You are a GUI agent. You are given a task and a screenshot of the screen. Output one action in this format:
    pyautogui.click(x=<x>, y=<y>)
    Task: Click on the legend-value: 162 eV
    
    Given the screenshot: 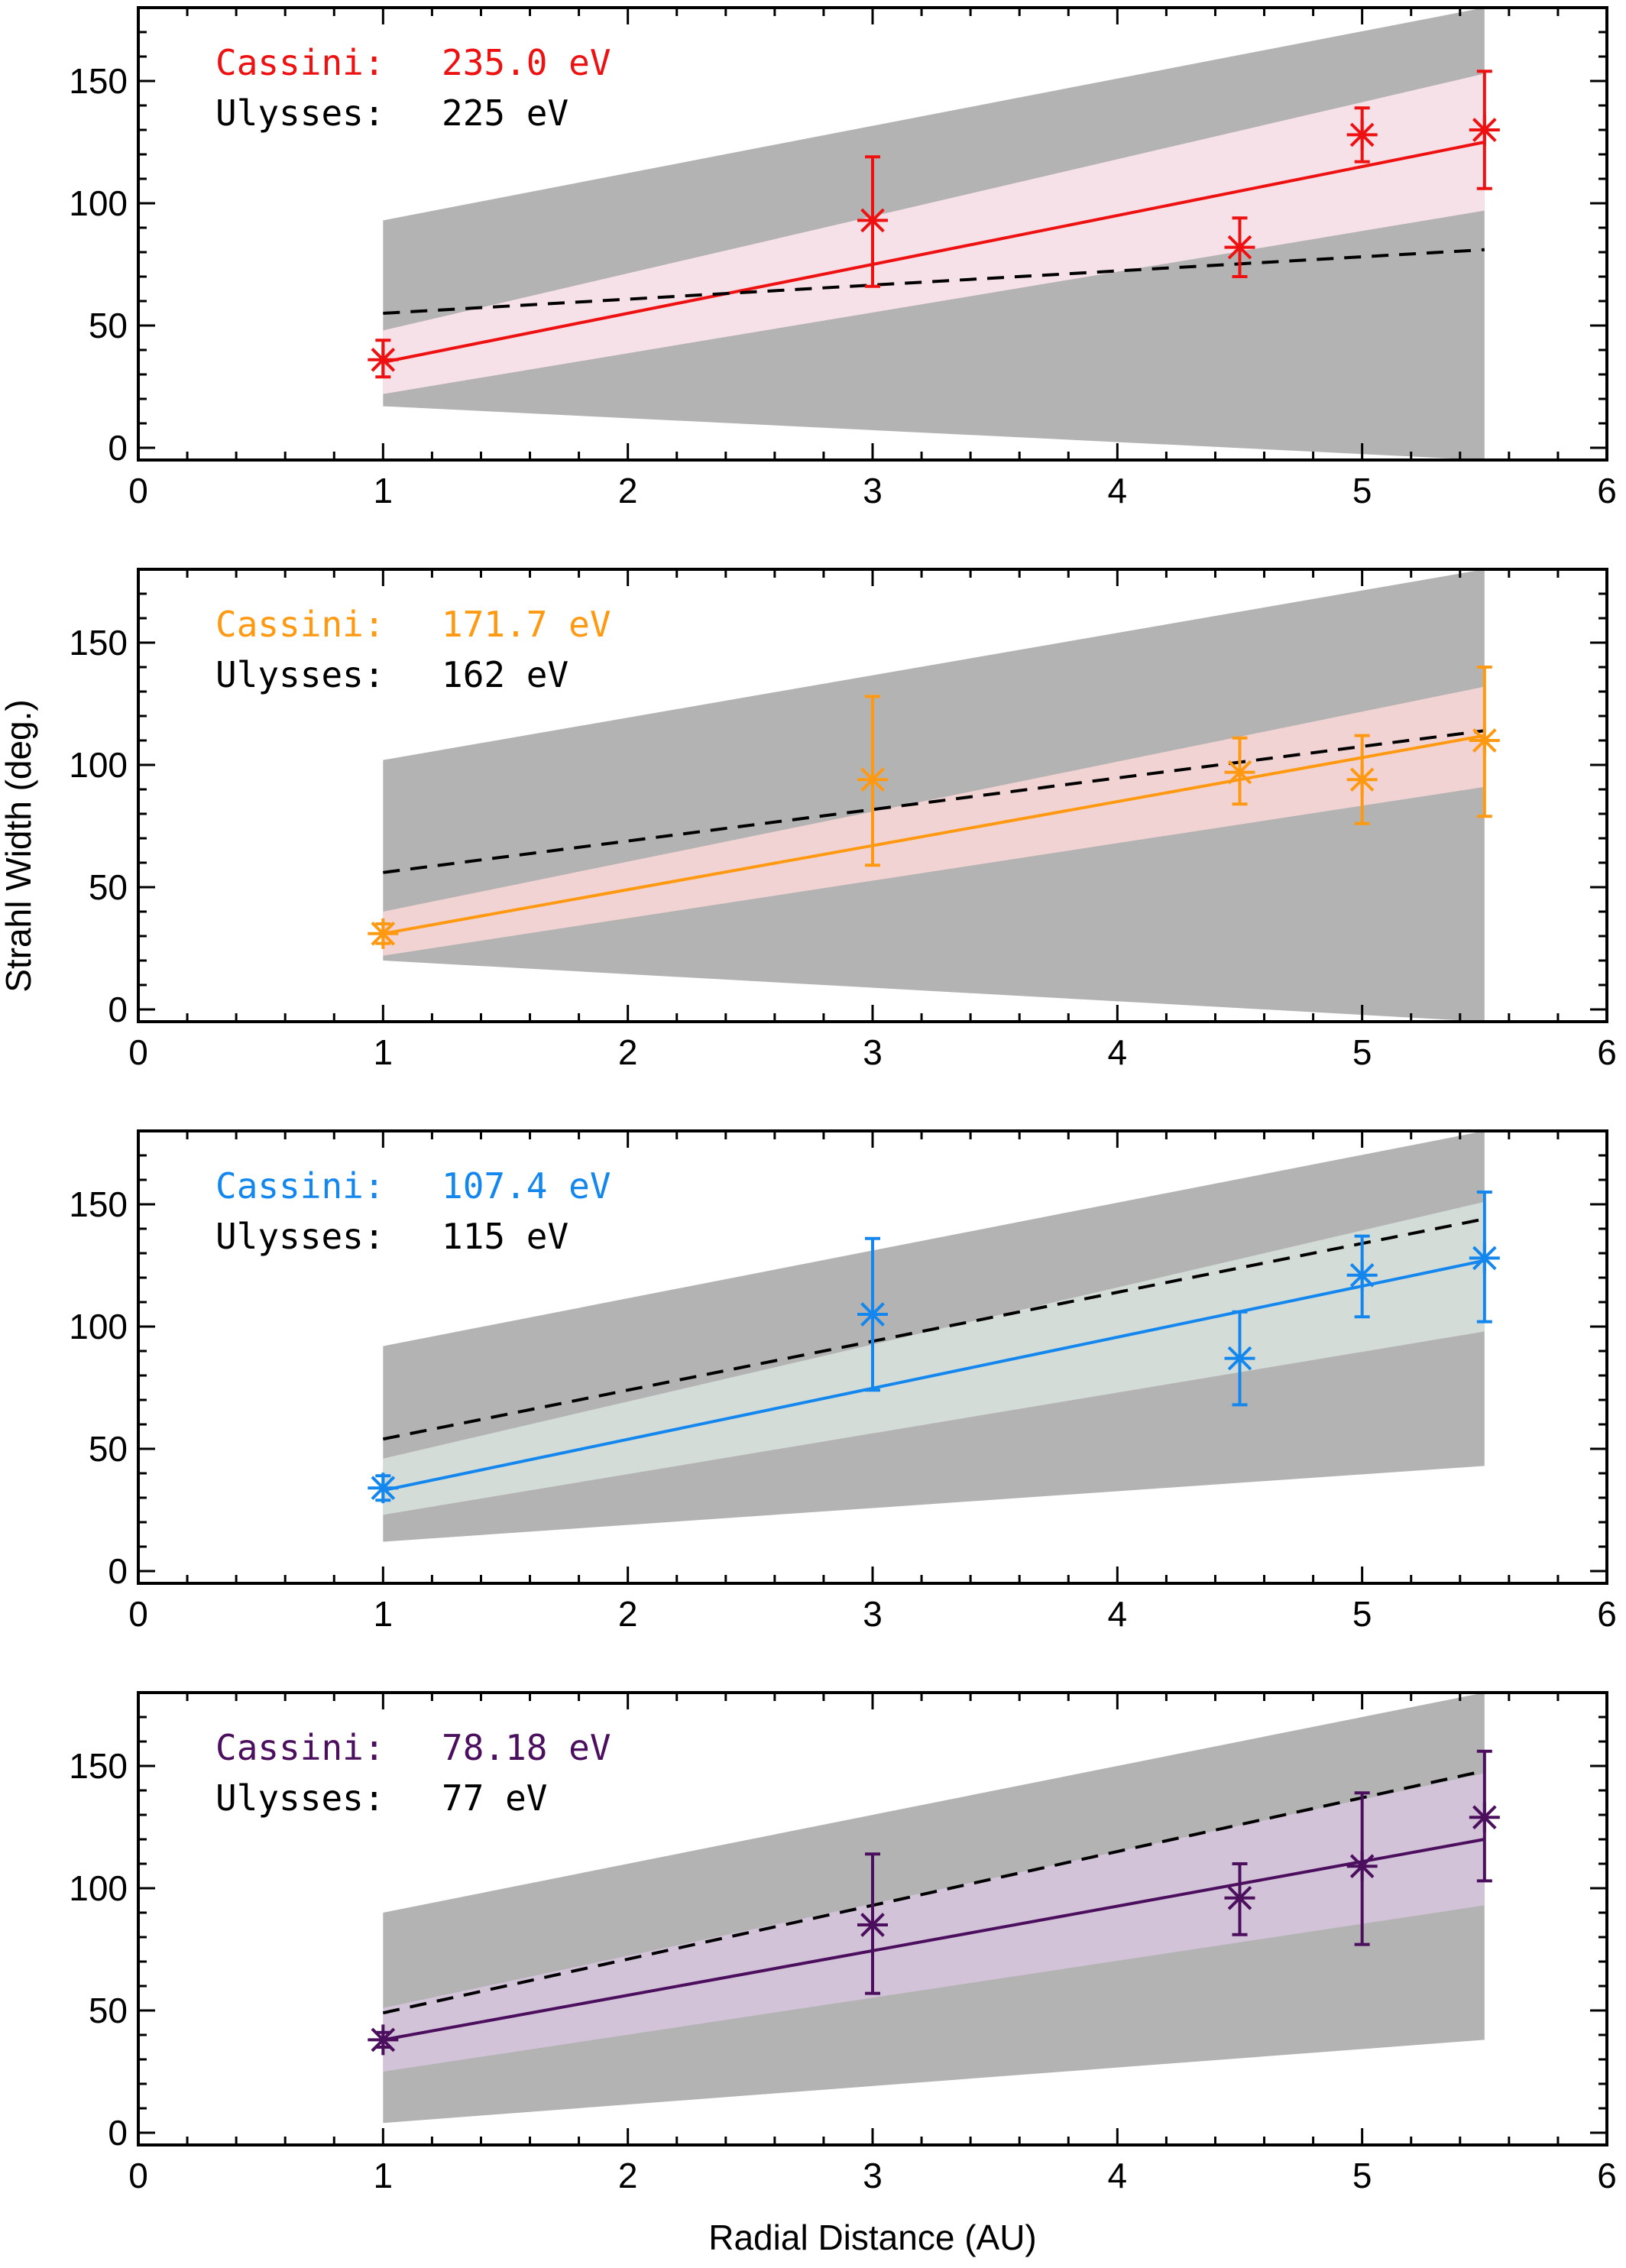 What is the action you would take?
    pyautogui.click(x=505, y=674)
    